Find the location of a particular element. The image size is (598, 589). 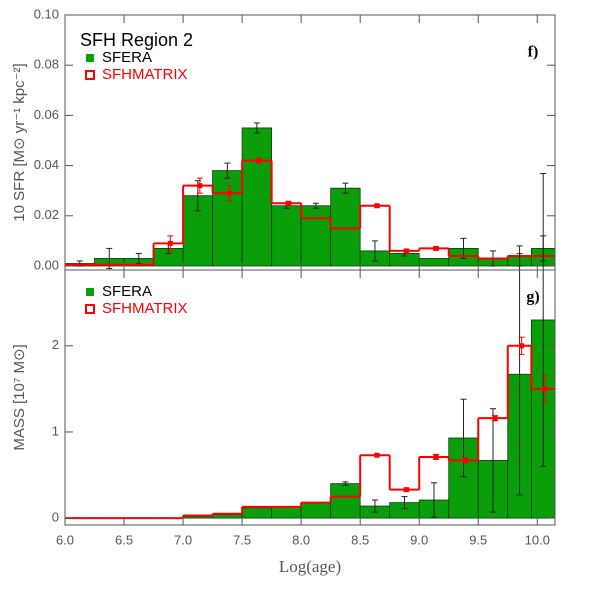

y-tick-label: 0.08 is located at coordinates (46, 64).